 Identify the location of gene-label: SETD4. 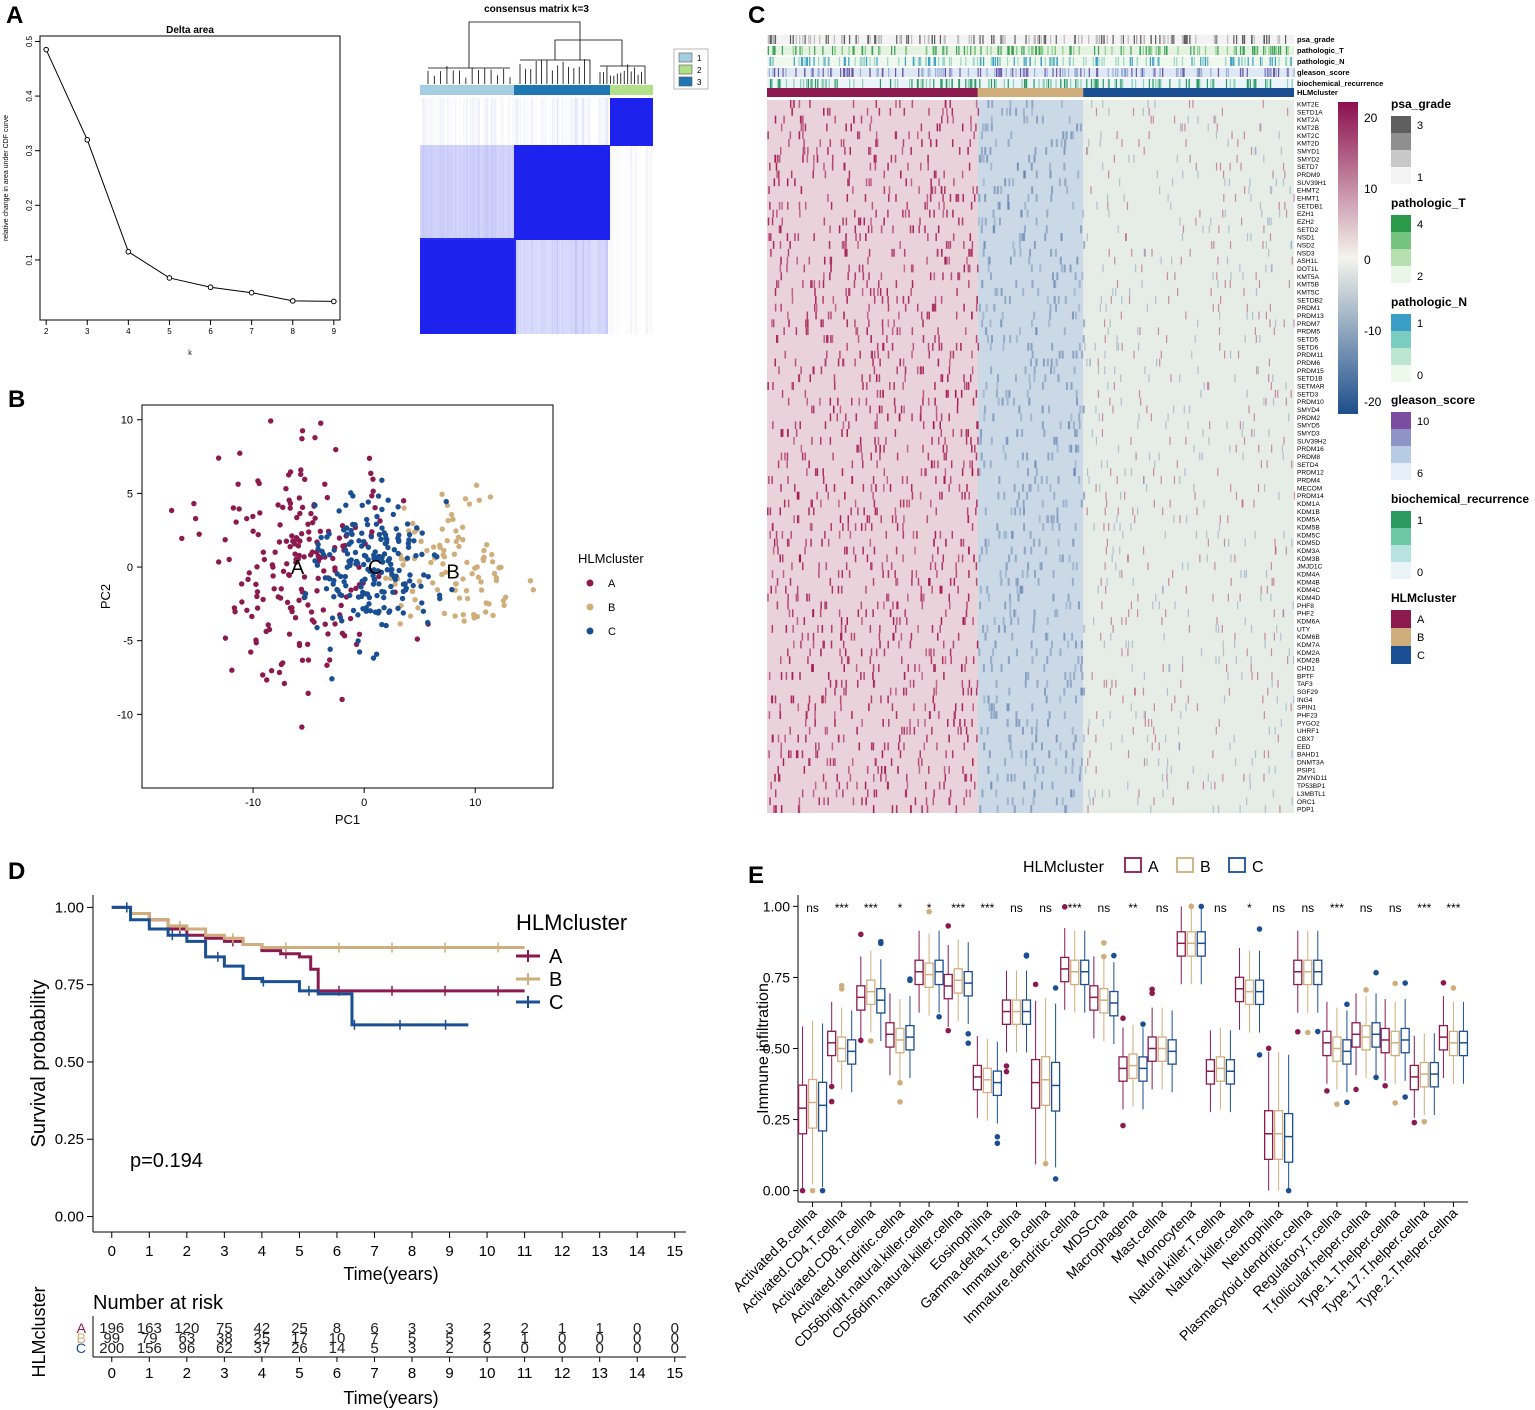
(1308, 465).